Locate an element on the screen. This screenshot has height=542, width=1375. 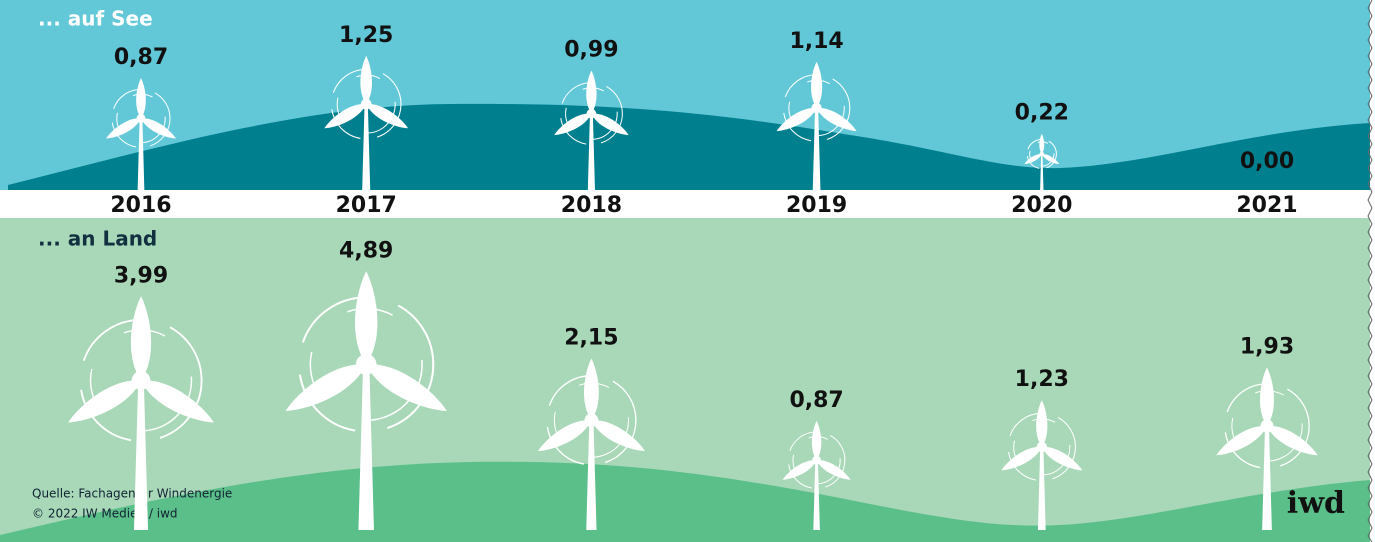
sea-title: ... auf See is located at coordinates (95, 19).